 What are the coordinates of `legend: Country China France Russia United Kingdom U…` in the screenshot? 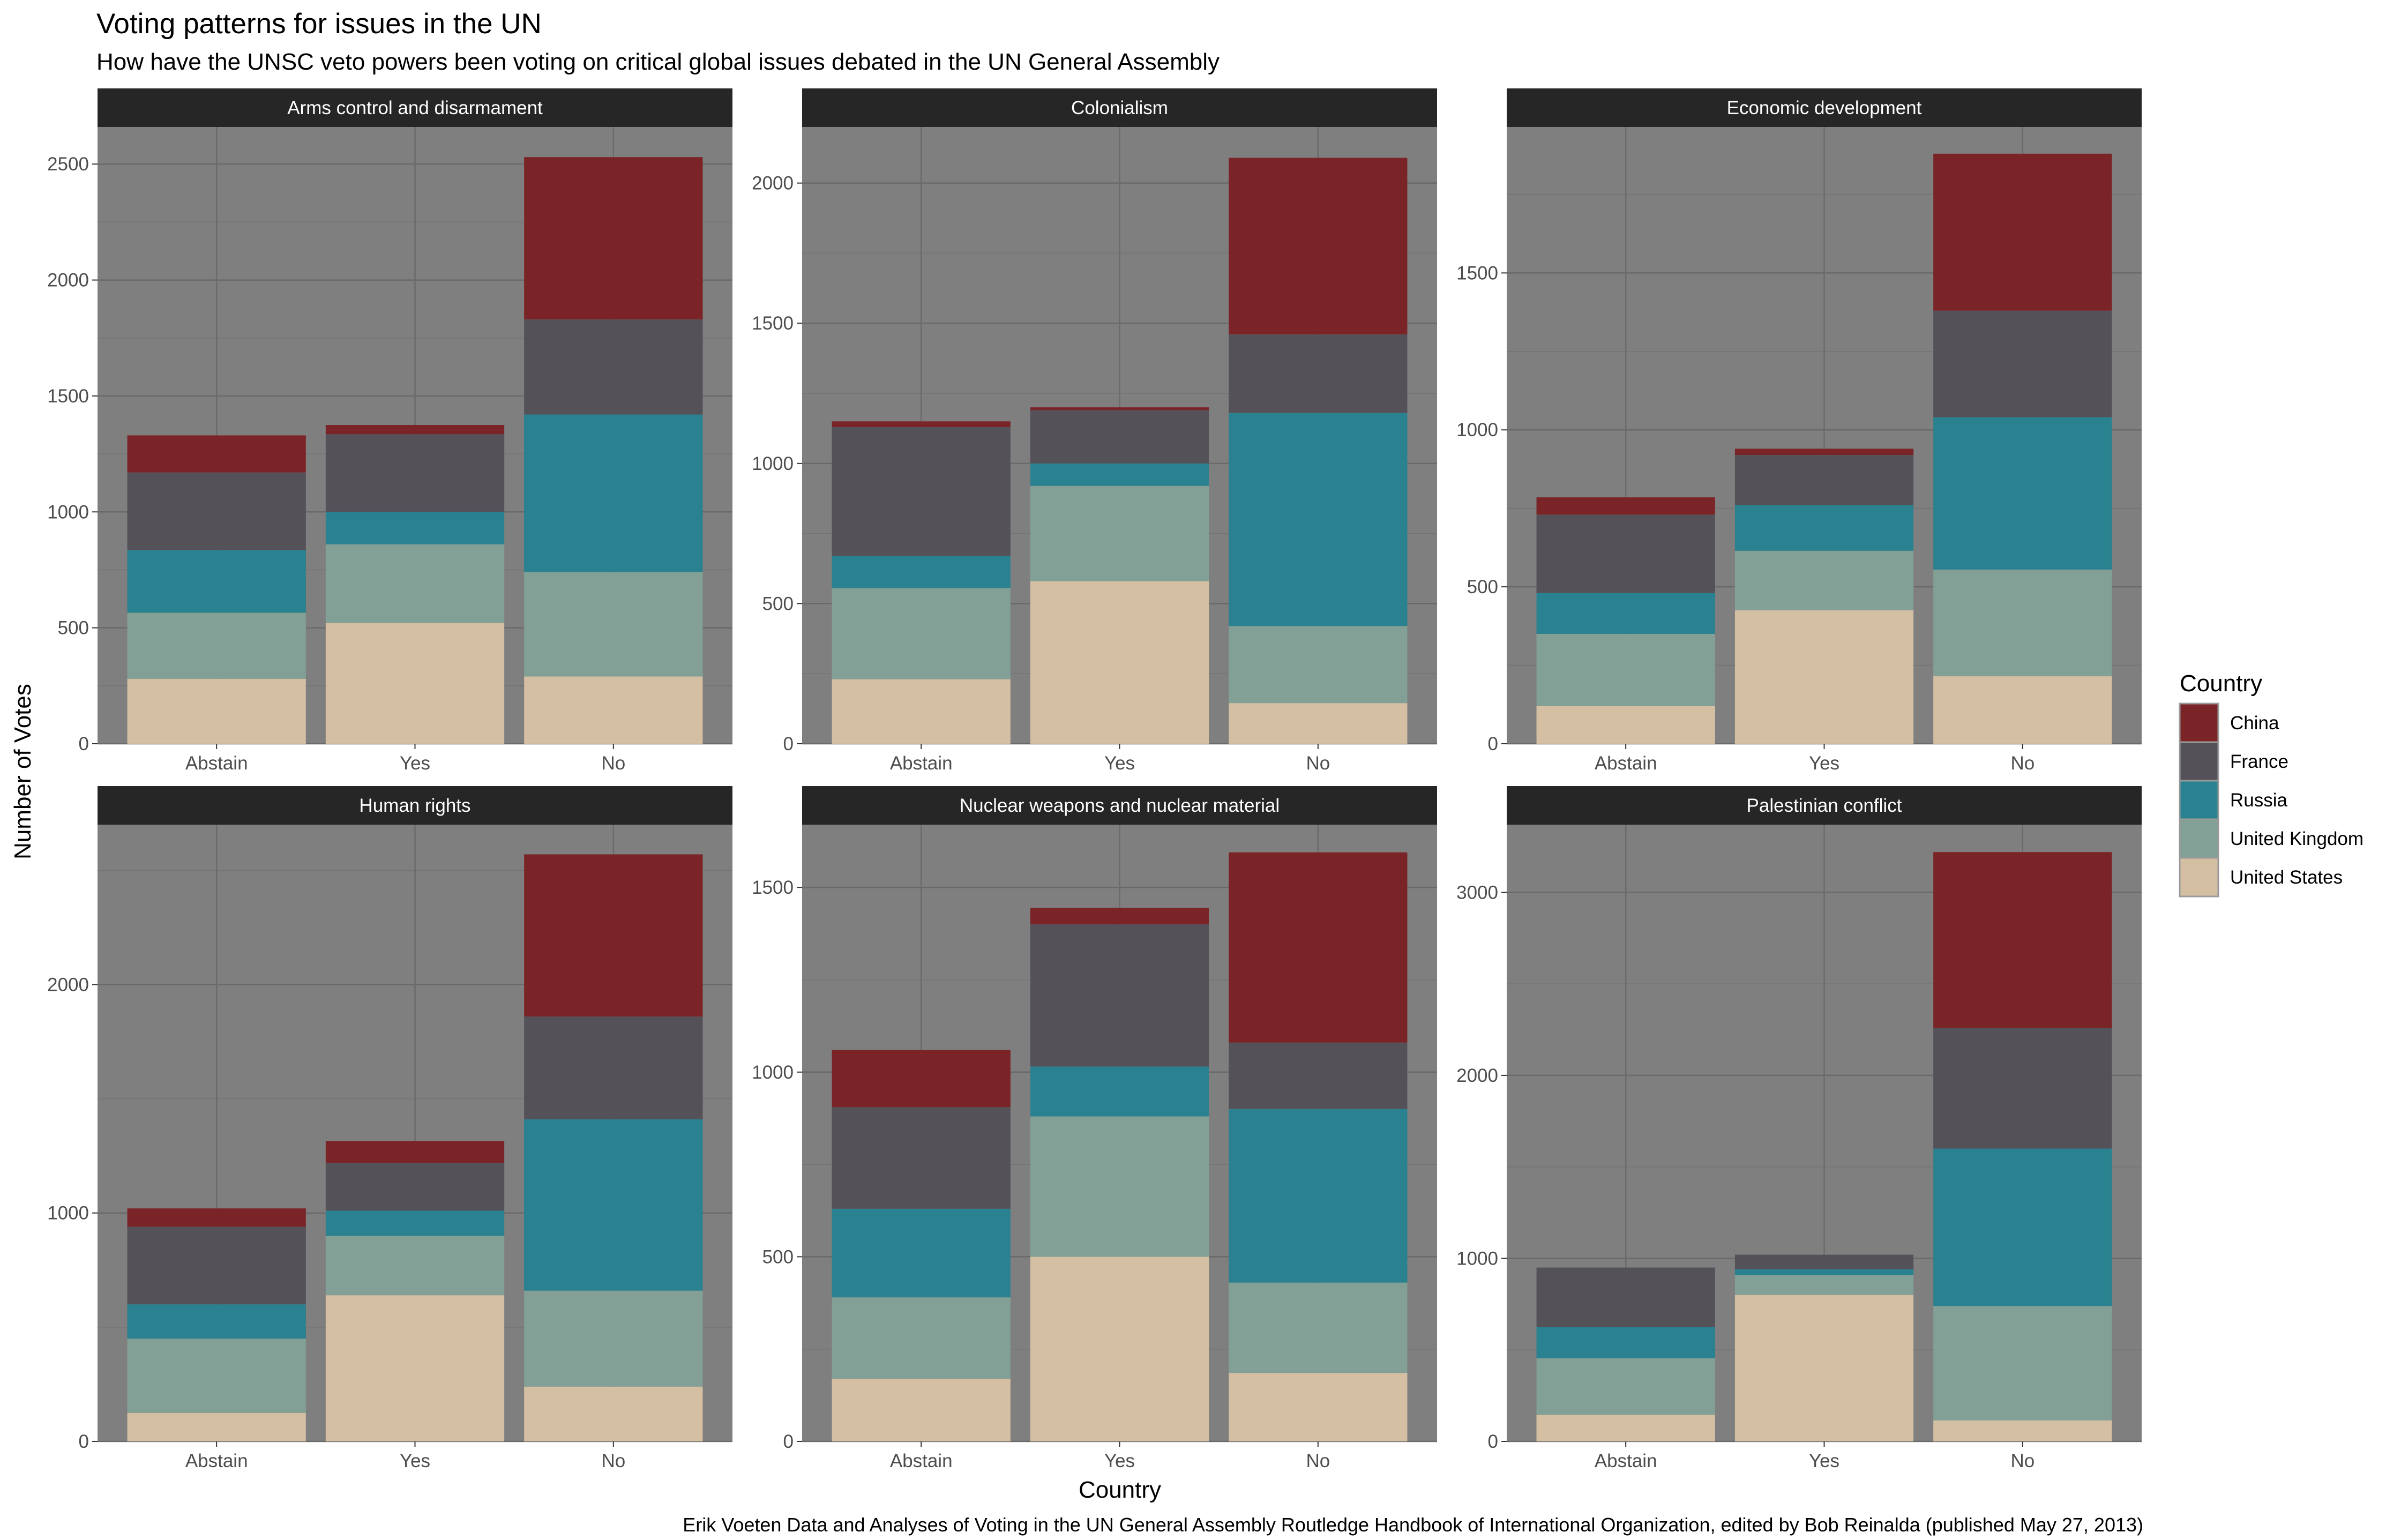 It's located at (2271, 784).